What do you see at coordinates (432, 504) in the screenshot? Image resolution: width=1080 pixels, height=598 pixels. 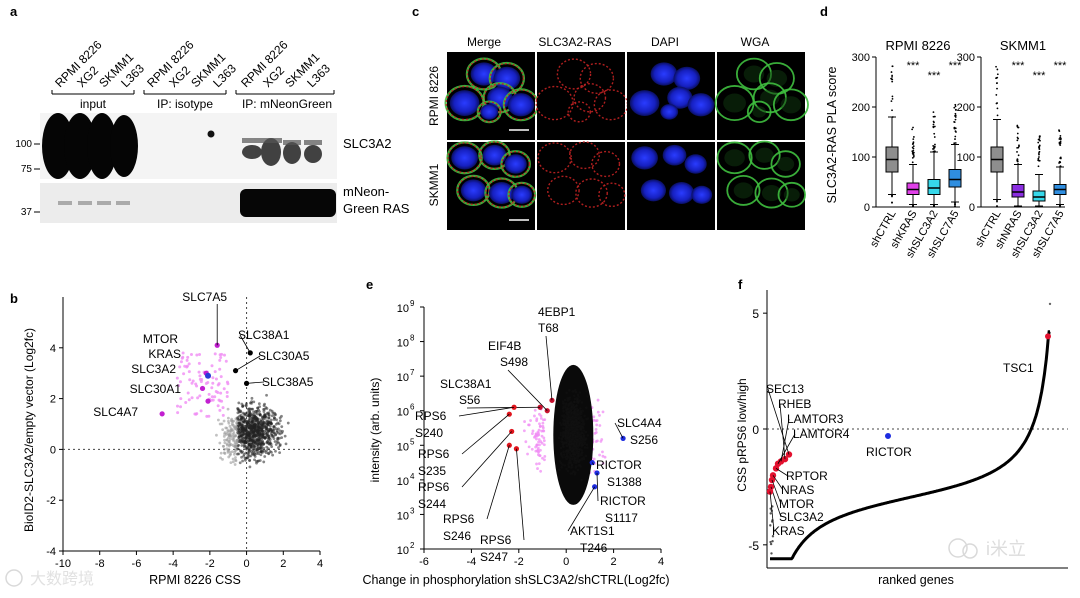 I see `point-label-site: S244` at bounding box center [432, 504].